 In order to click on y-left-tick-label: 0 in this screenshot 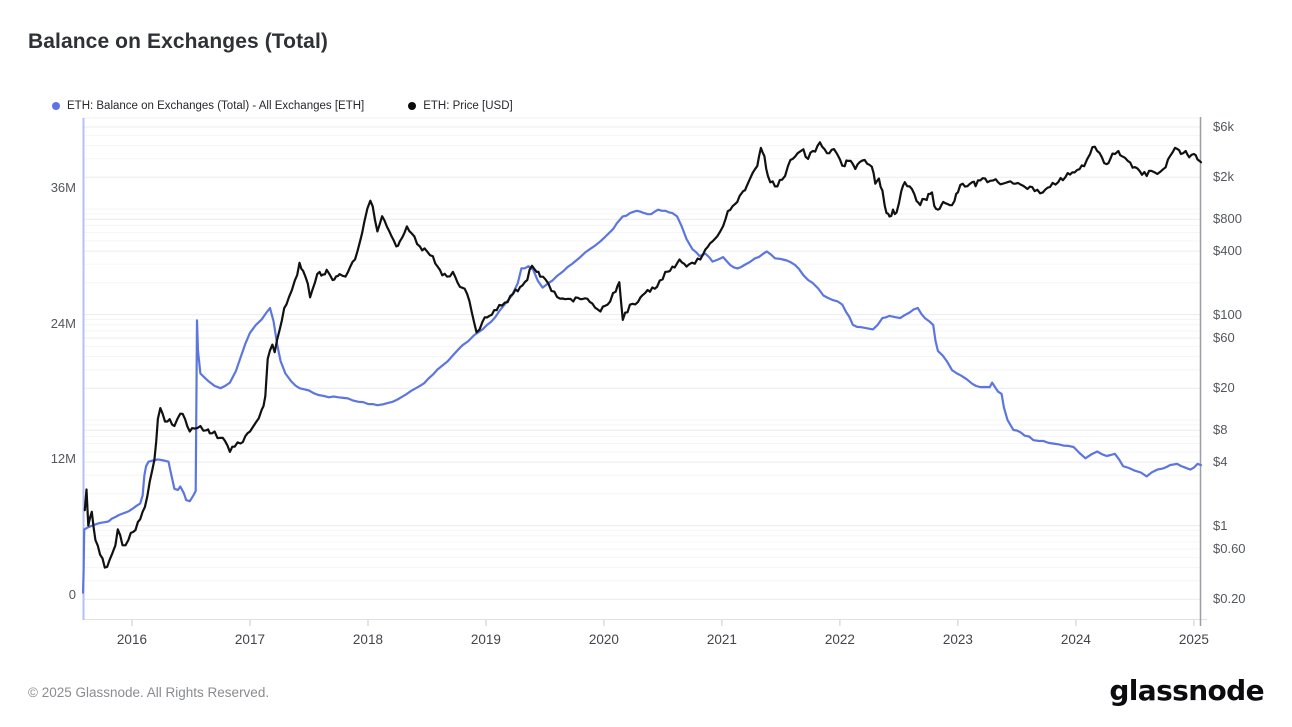, I will do `click(72, 594)`.